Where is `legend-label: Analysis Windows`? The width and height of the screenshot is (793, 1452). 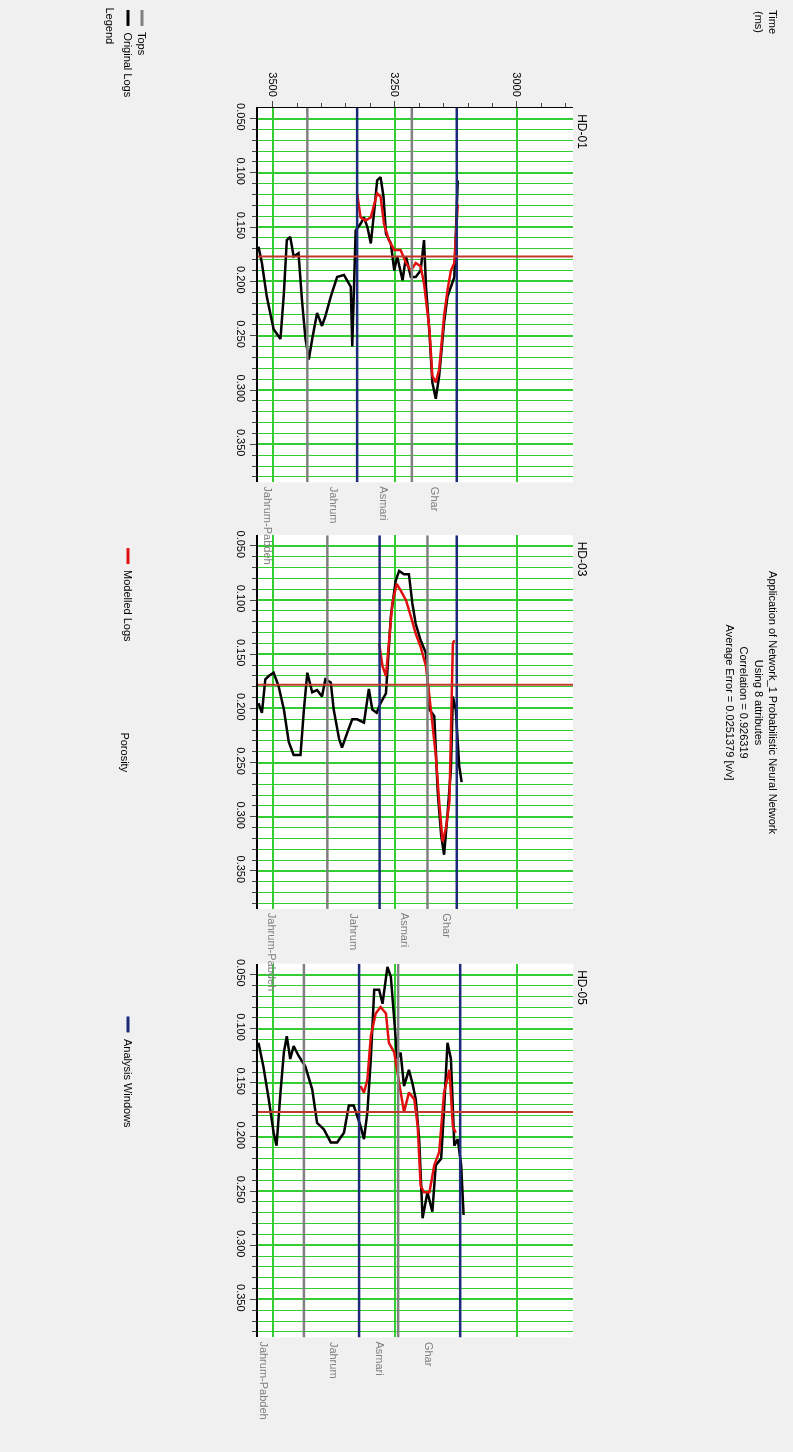
legend-label: Analysis Windows is located at coordinates (127, 1083).